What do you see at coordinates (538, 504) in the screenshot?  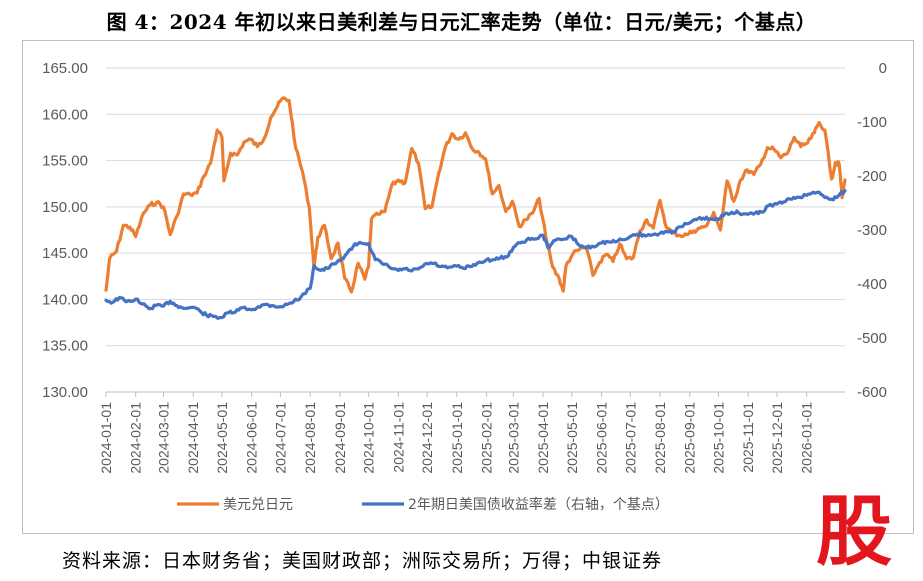 I see `legend-label: 2年期日美国债收益率差（右轴，个基点）` at bounding box center [538, 504].